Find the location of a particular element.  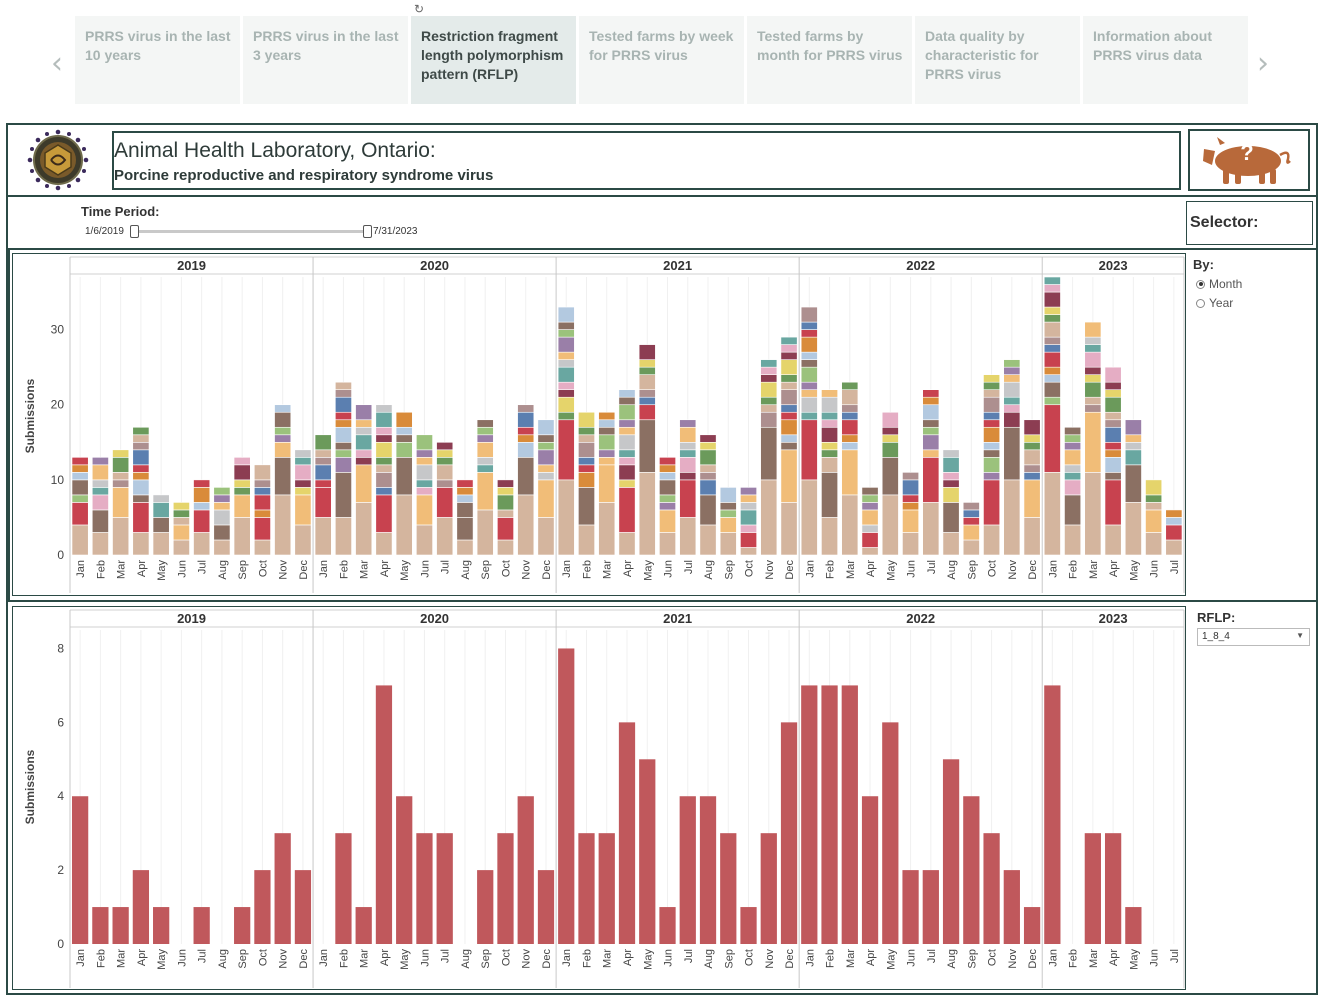

x-tick-label: May is located at coordinates (648, 959).